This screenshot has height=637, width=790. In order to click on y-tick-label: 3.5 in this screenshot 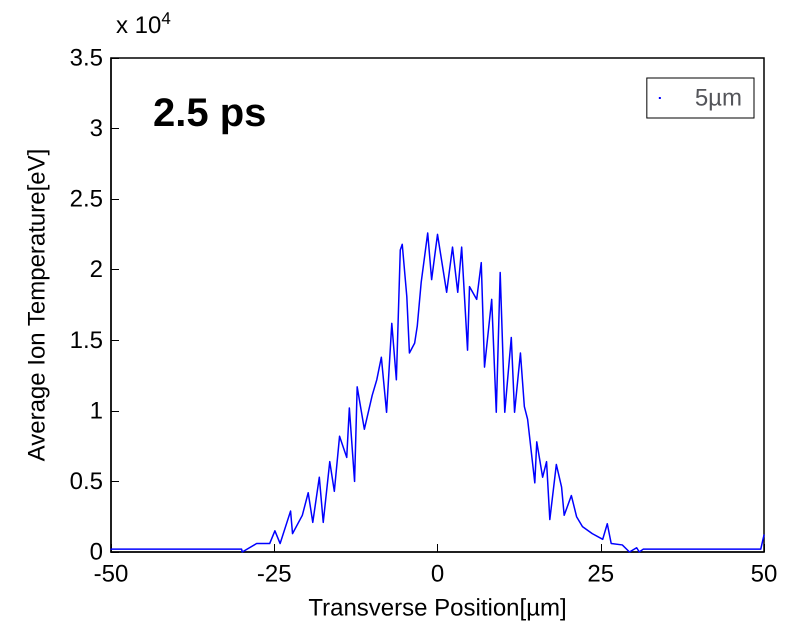, I will do `click(86, 58)`.